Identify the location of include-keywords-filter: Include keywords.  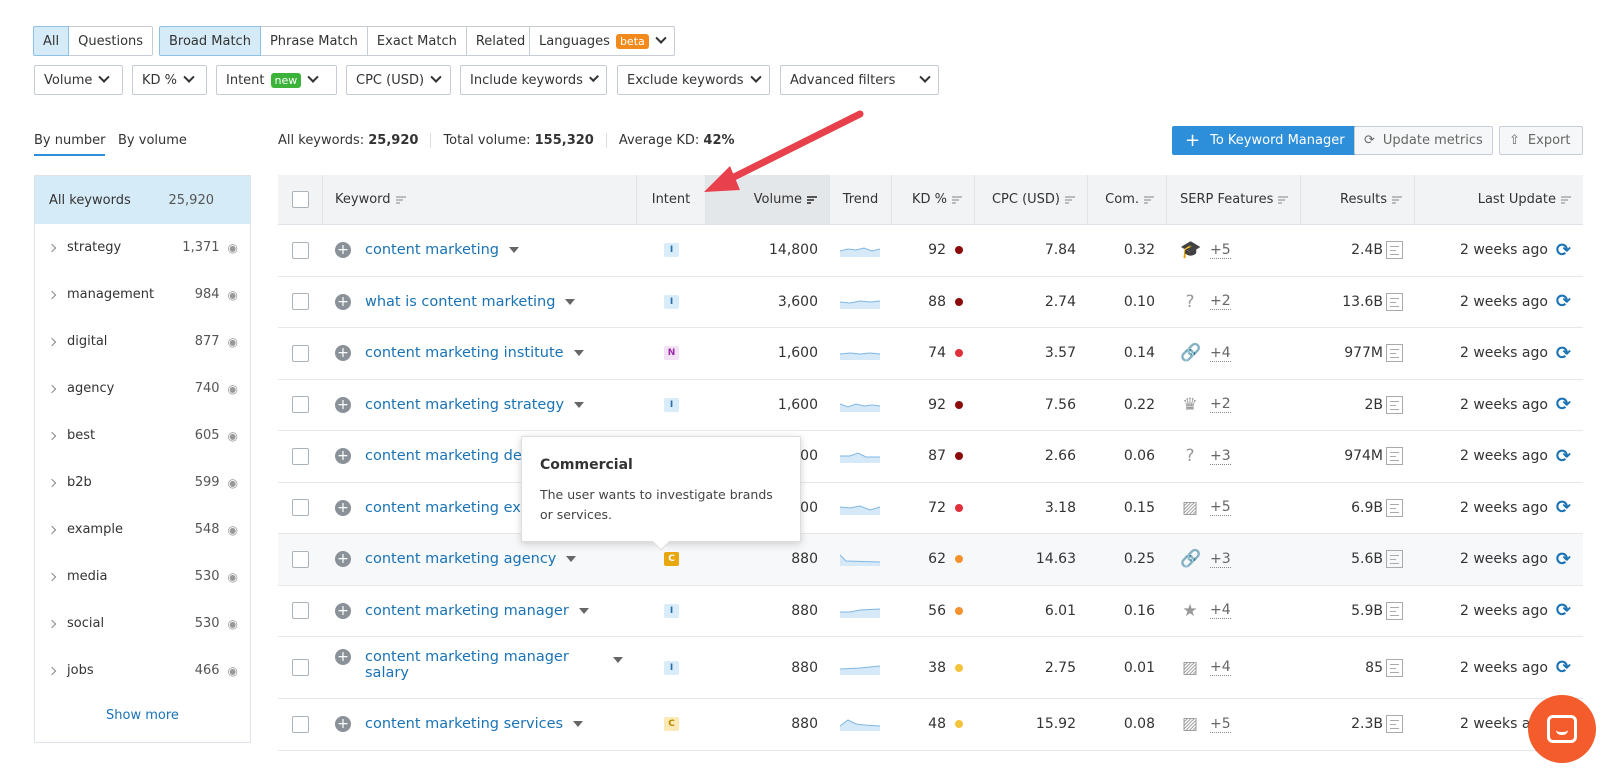
(533, 80).